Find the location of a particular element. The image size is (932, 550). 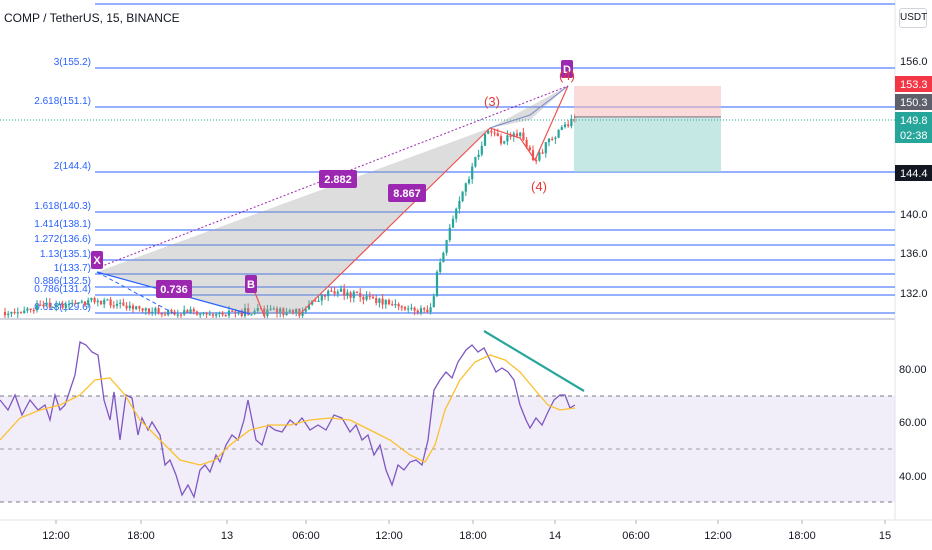

divergence-trendline is located at coordinates (534, 361).